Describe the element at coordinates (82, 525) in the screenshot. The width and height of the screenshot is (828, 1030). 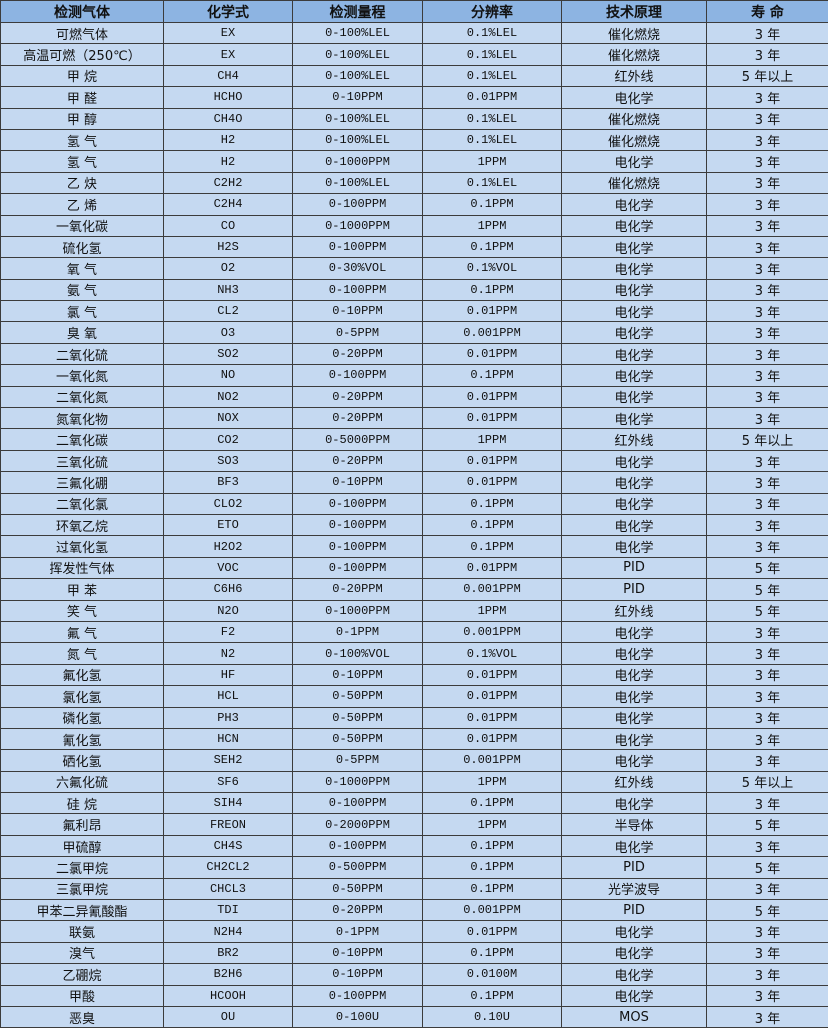
I see `cell-gas: 环氧乙烷` at that location.